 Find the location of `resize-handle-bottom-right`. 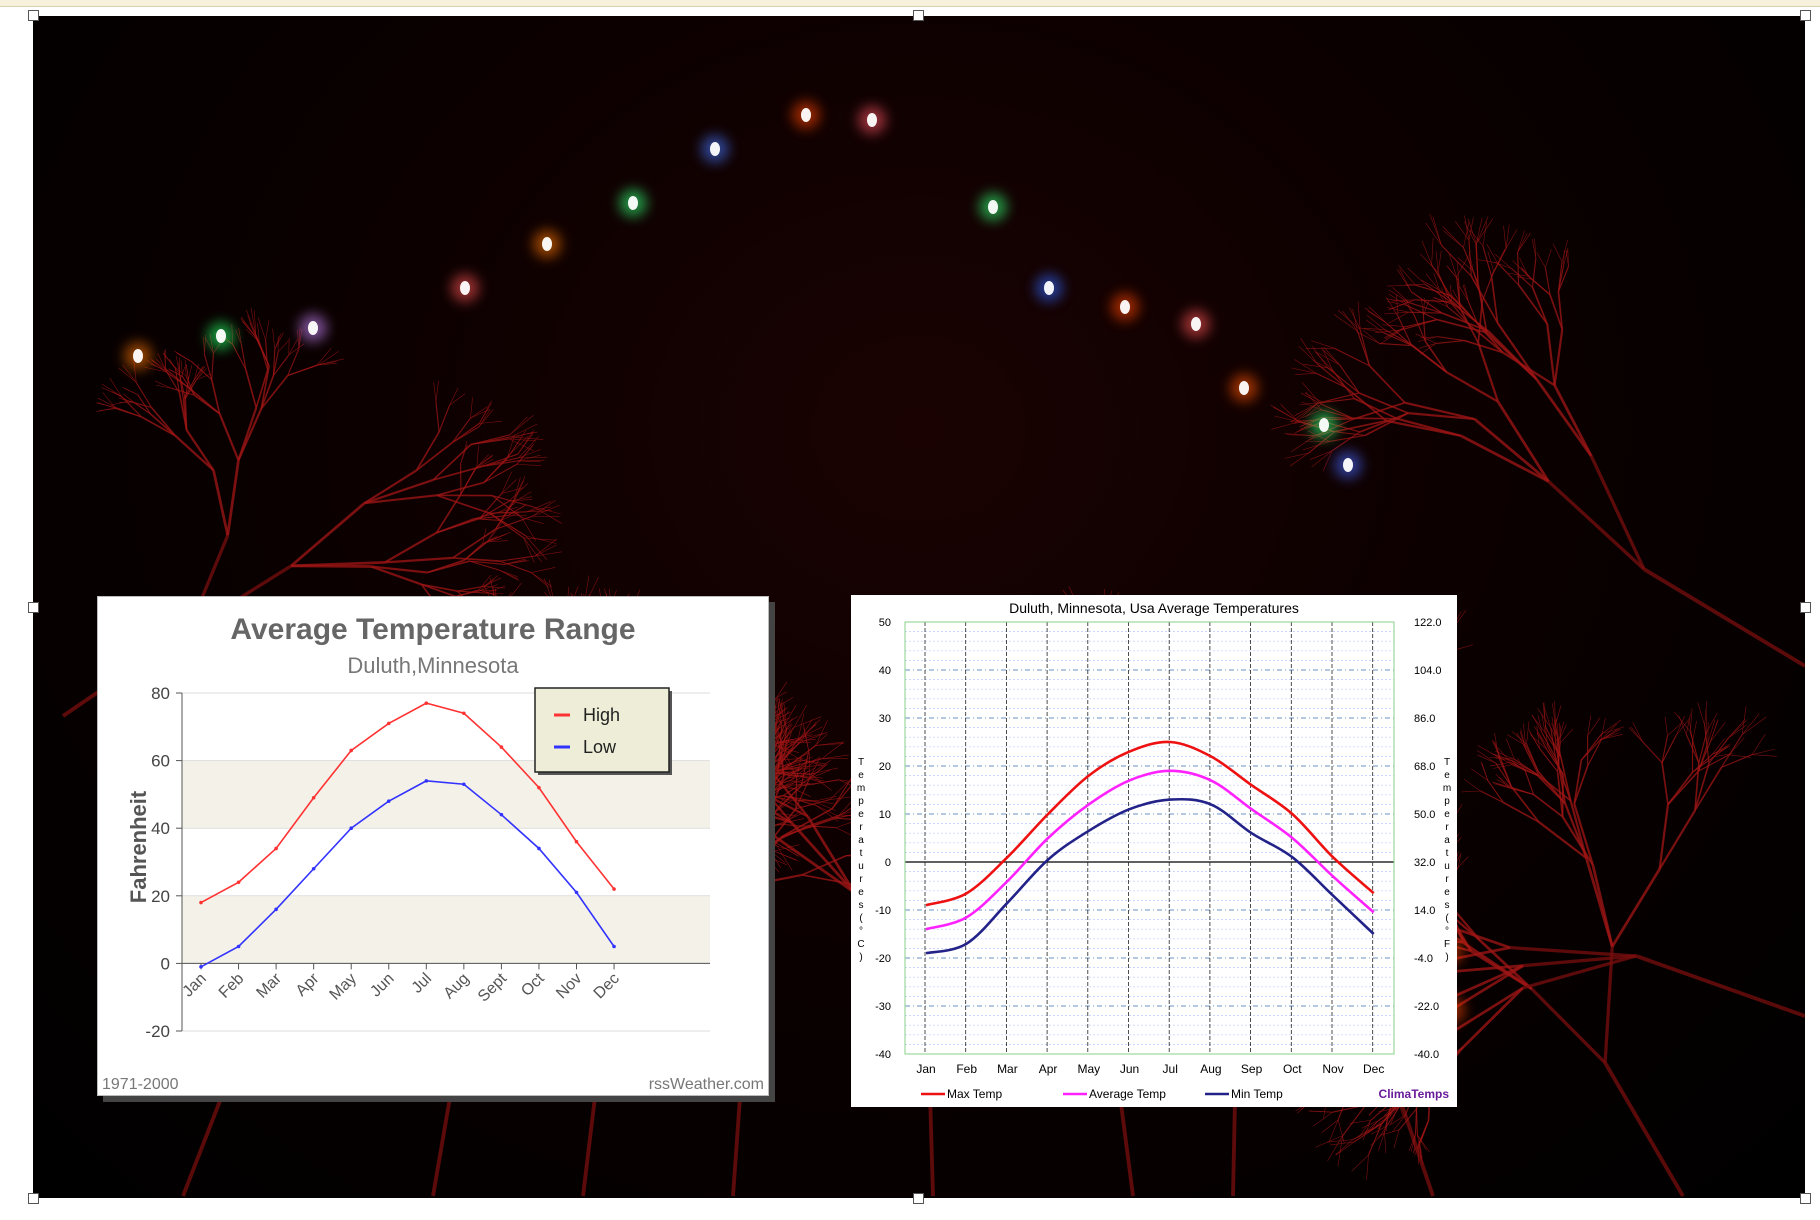

resize-handle-bottom-right is located at coordinates (1805, 1198).